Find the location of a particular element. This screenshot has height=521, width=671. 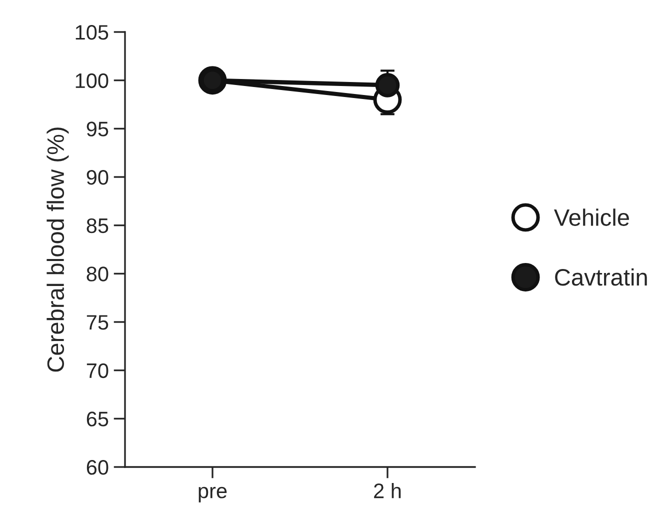

y-axis-title: Cerebral blood flow (%) is located at coordinates (57, 250).